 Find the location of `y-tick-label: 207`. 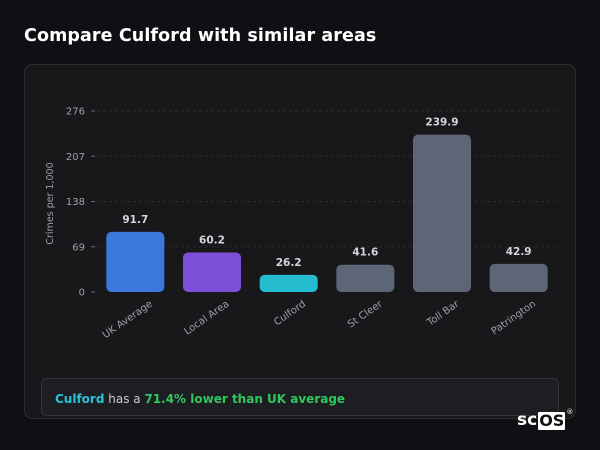

y-tick-label: 207 is located at coordinates (75, 157).